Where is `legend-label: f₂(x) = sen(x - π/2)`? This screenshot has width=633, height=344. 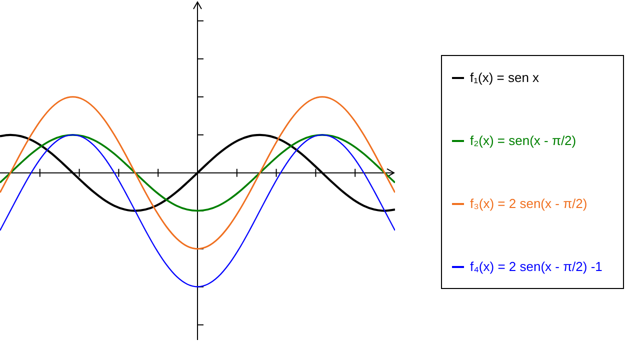
legend-label: f₂(x) = sen(x - π/2) is located at coordinates (523, 140).